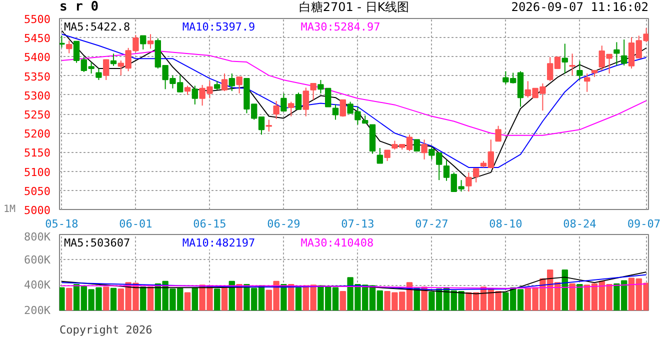 The image size is (660, 360). I want to click on x-tick-label: 06-01, so click(135, 224).